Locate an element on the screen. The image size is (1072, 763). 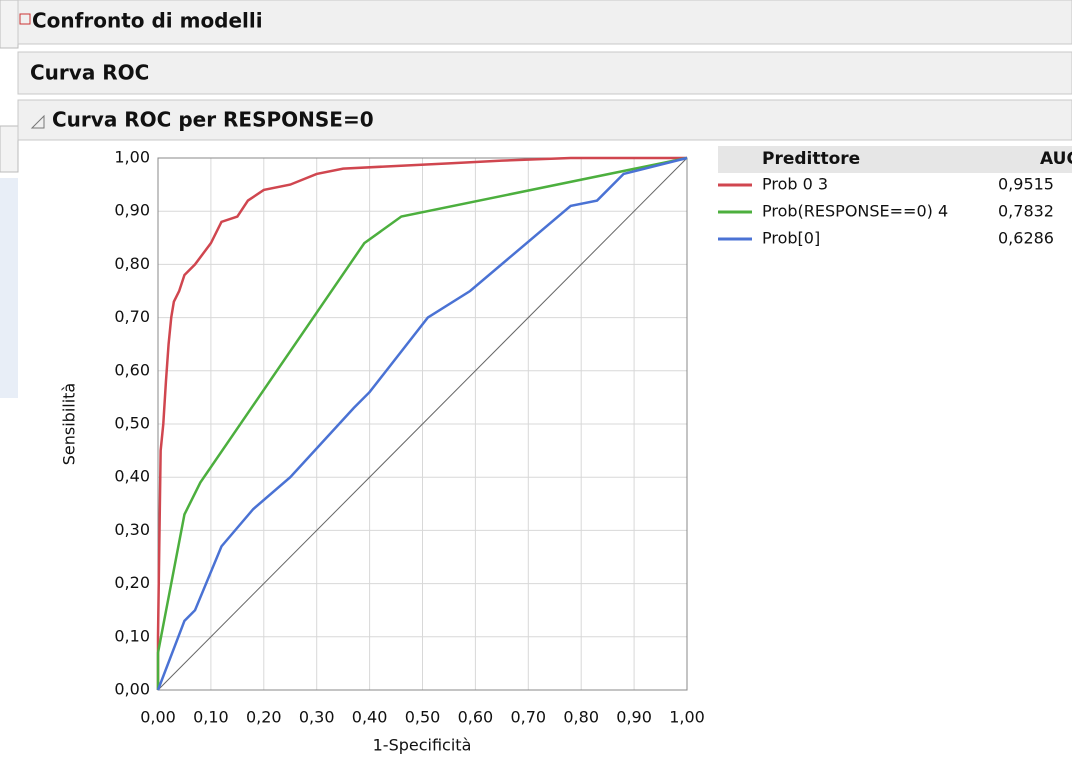
y-tick-label: 0,90 is located at coordinates (132, 210).